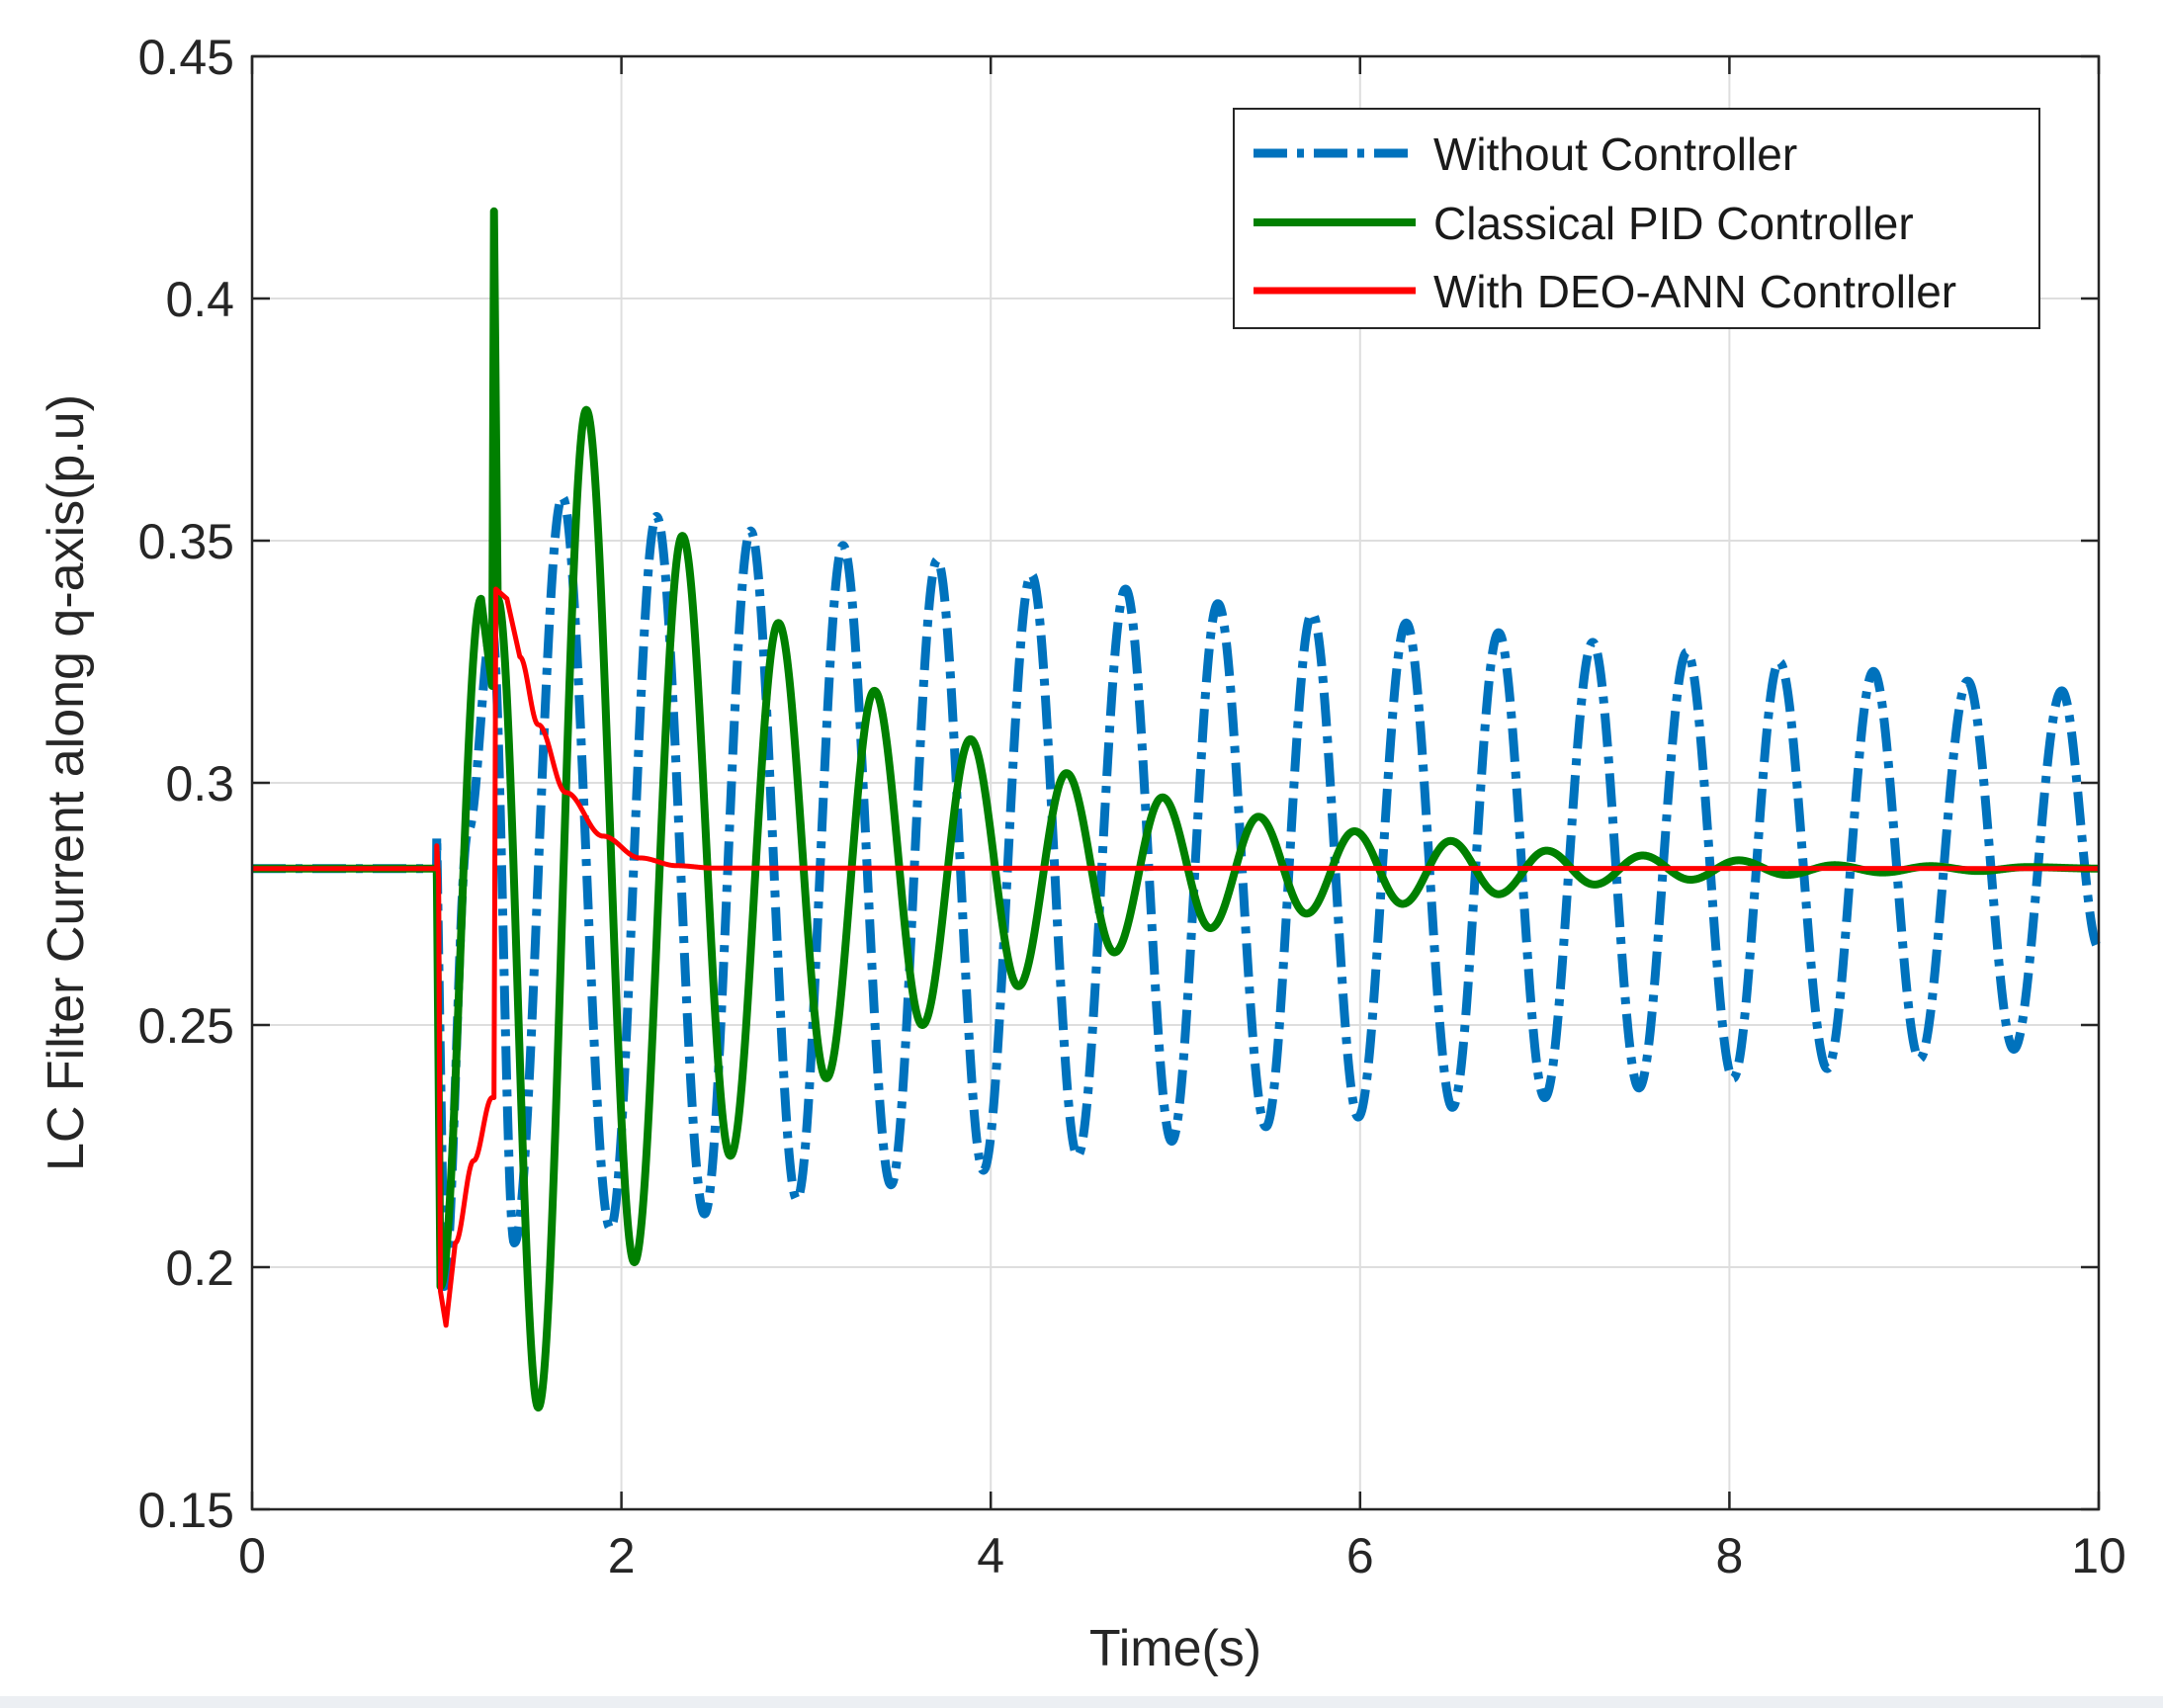  What do you see at coordinates (1695, 291) in the screenshot?
I see `legend-label-deo-ann: With DEO-ANN Controller` at bounding box center [1695, 291].